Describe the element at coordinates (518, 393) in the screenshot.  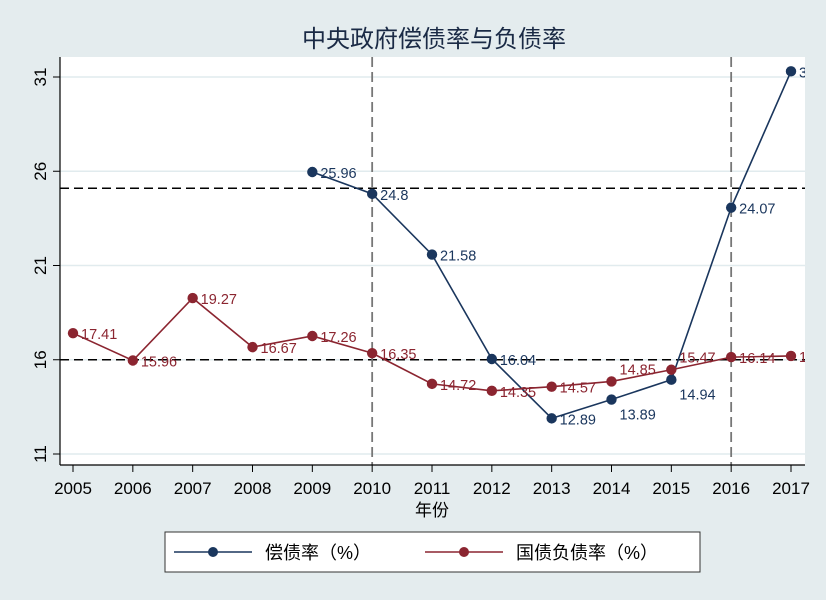
I see `data-label: 14.35` at that location.